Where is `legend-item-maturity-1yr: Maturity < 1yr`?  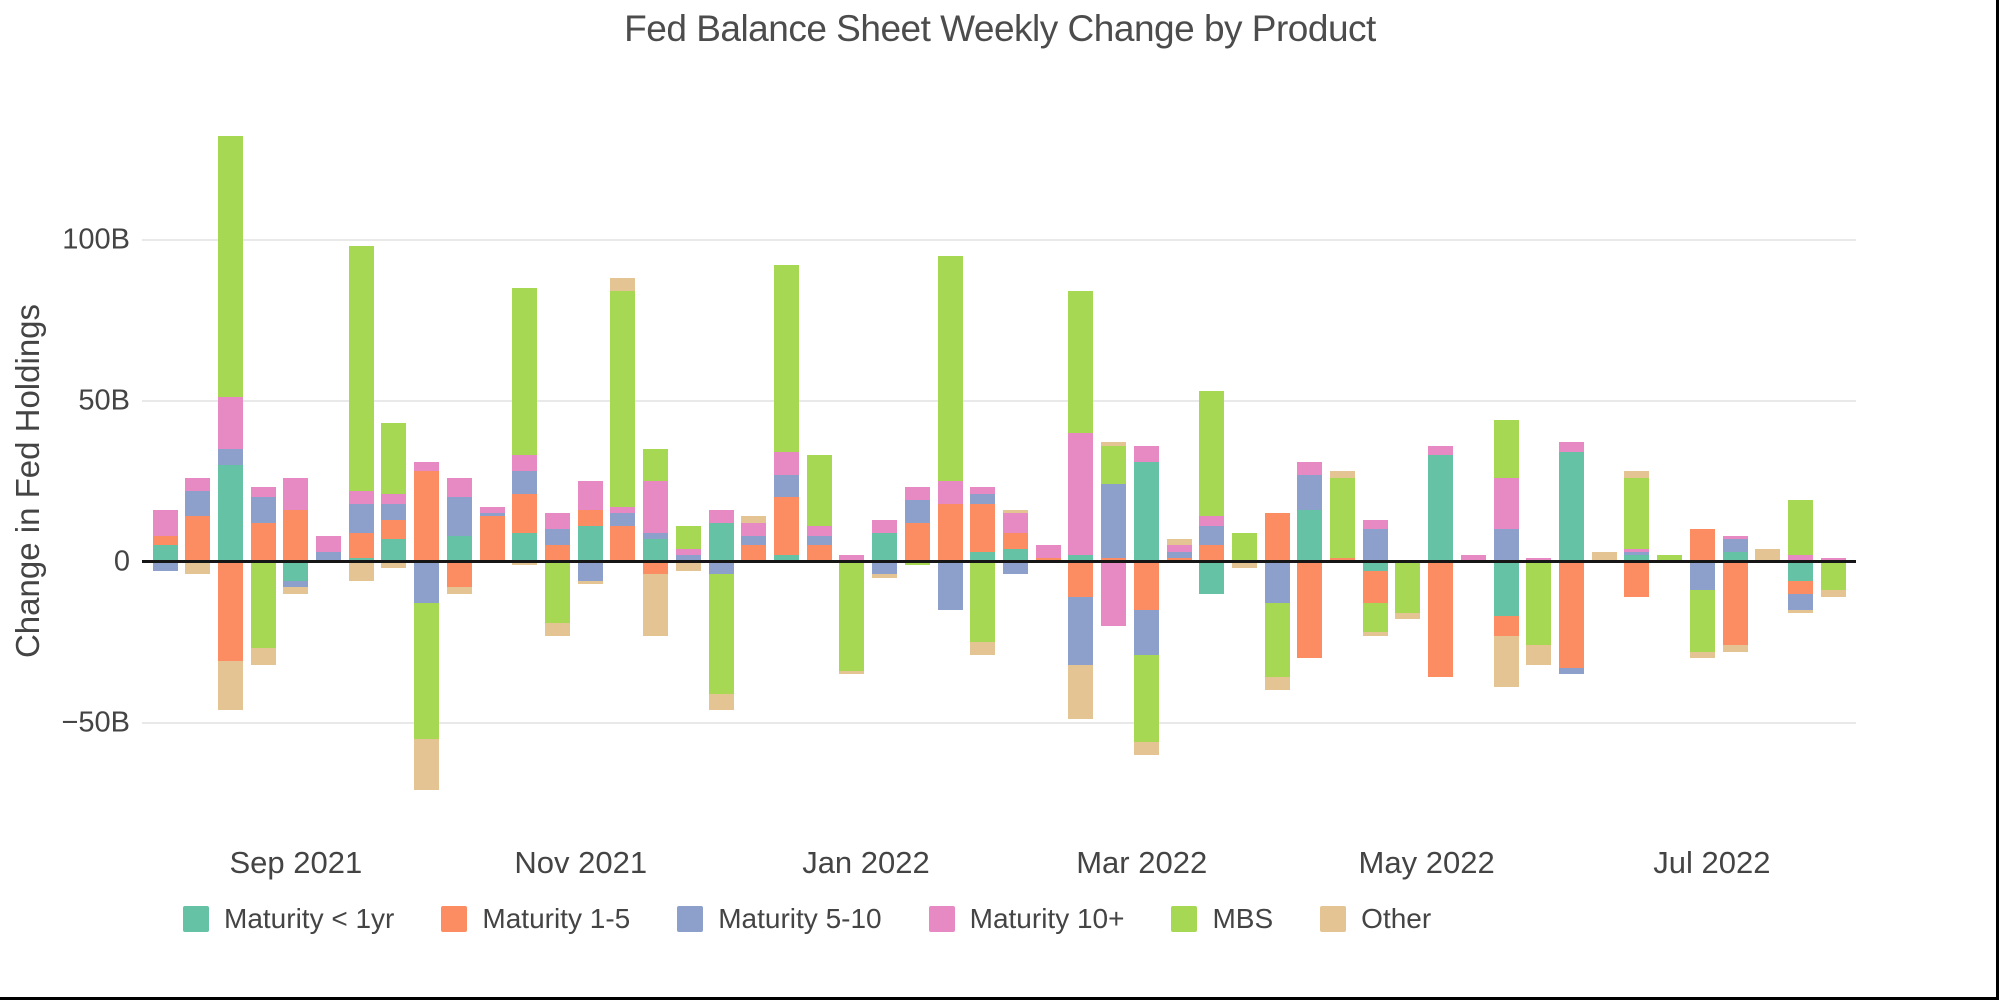
legend-item-maturity-1yr: Maturity < 1yr is located at coordinates (288, 919).